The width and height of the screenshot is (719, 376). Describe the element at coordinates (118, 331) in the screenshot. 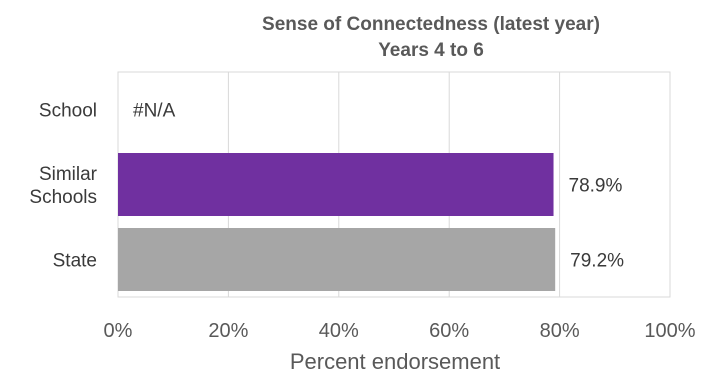

I see `x-tick-label: 0%` at that location.